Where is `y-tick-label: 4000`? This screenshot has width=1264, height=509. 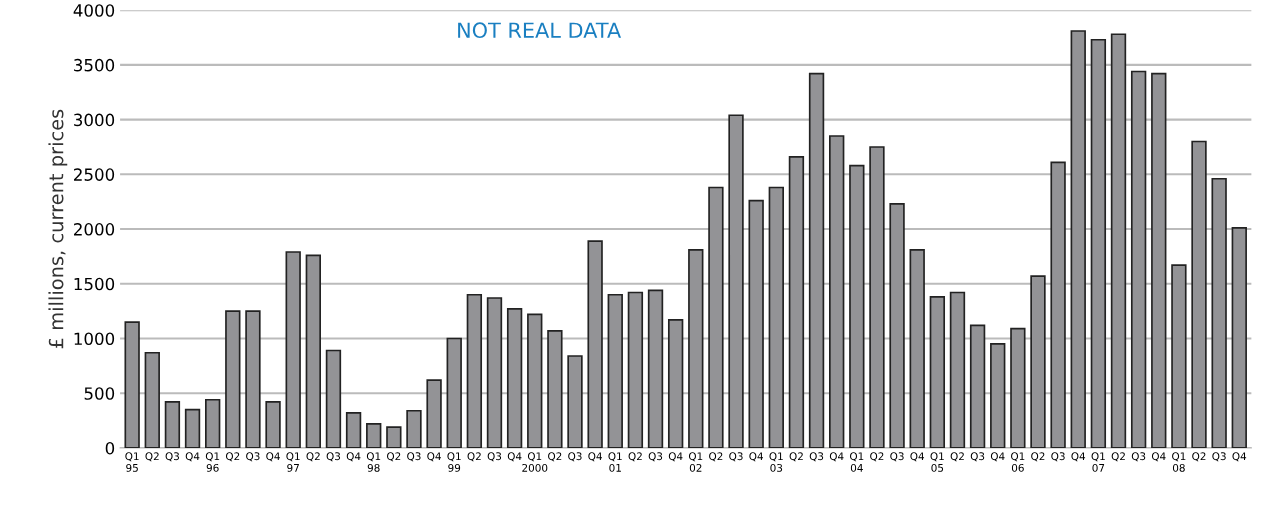
y-tick-label: 4000 is located at coordinates (94, 10).